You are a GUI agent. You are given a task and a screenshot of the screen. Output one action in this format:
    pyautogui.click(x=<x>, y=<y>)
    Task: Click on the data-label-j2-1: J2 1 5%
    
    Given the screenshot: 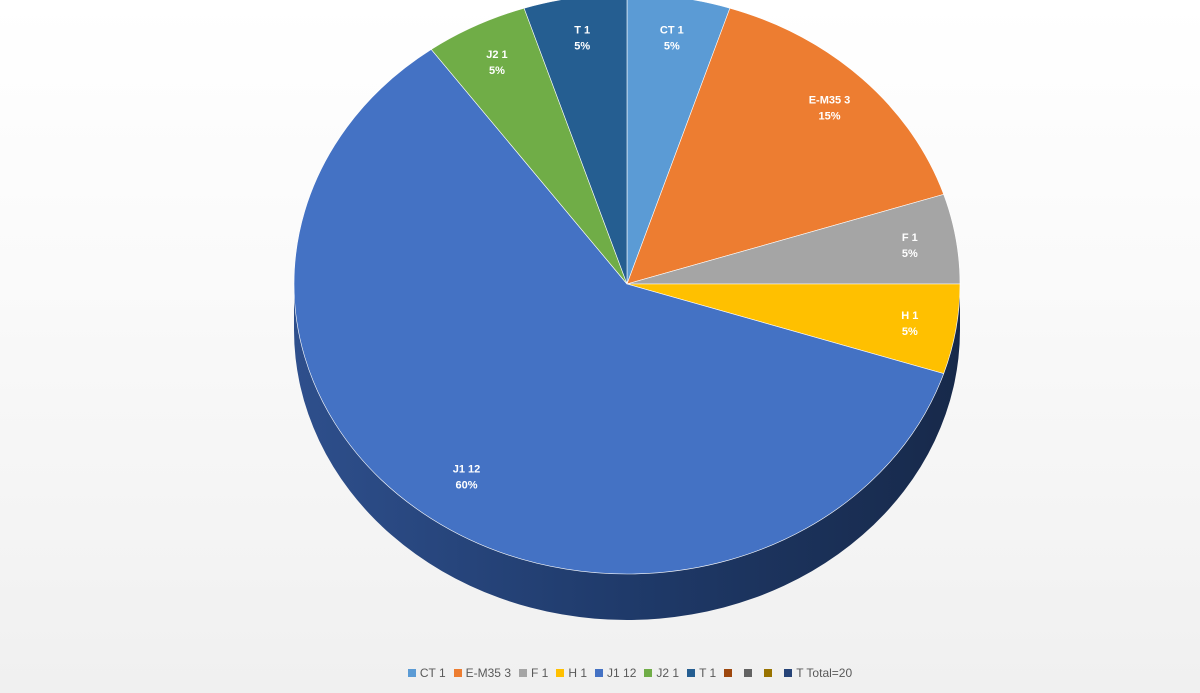 What is the action you would take?
    pyautogui.click(x=496, y=63)
    